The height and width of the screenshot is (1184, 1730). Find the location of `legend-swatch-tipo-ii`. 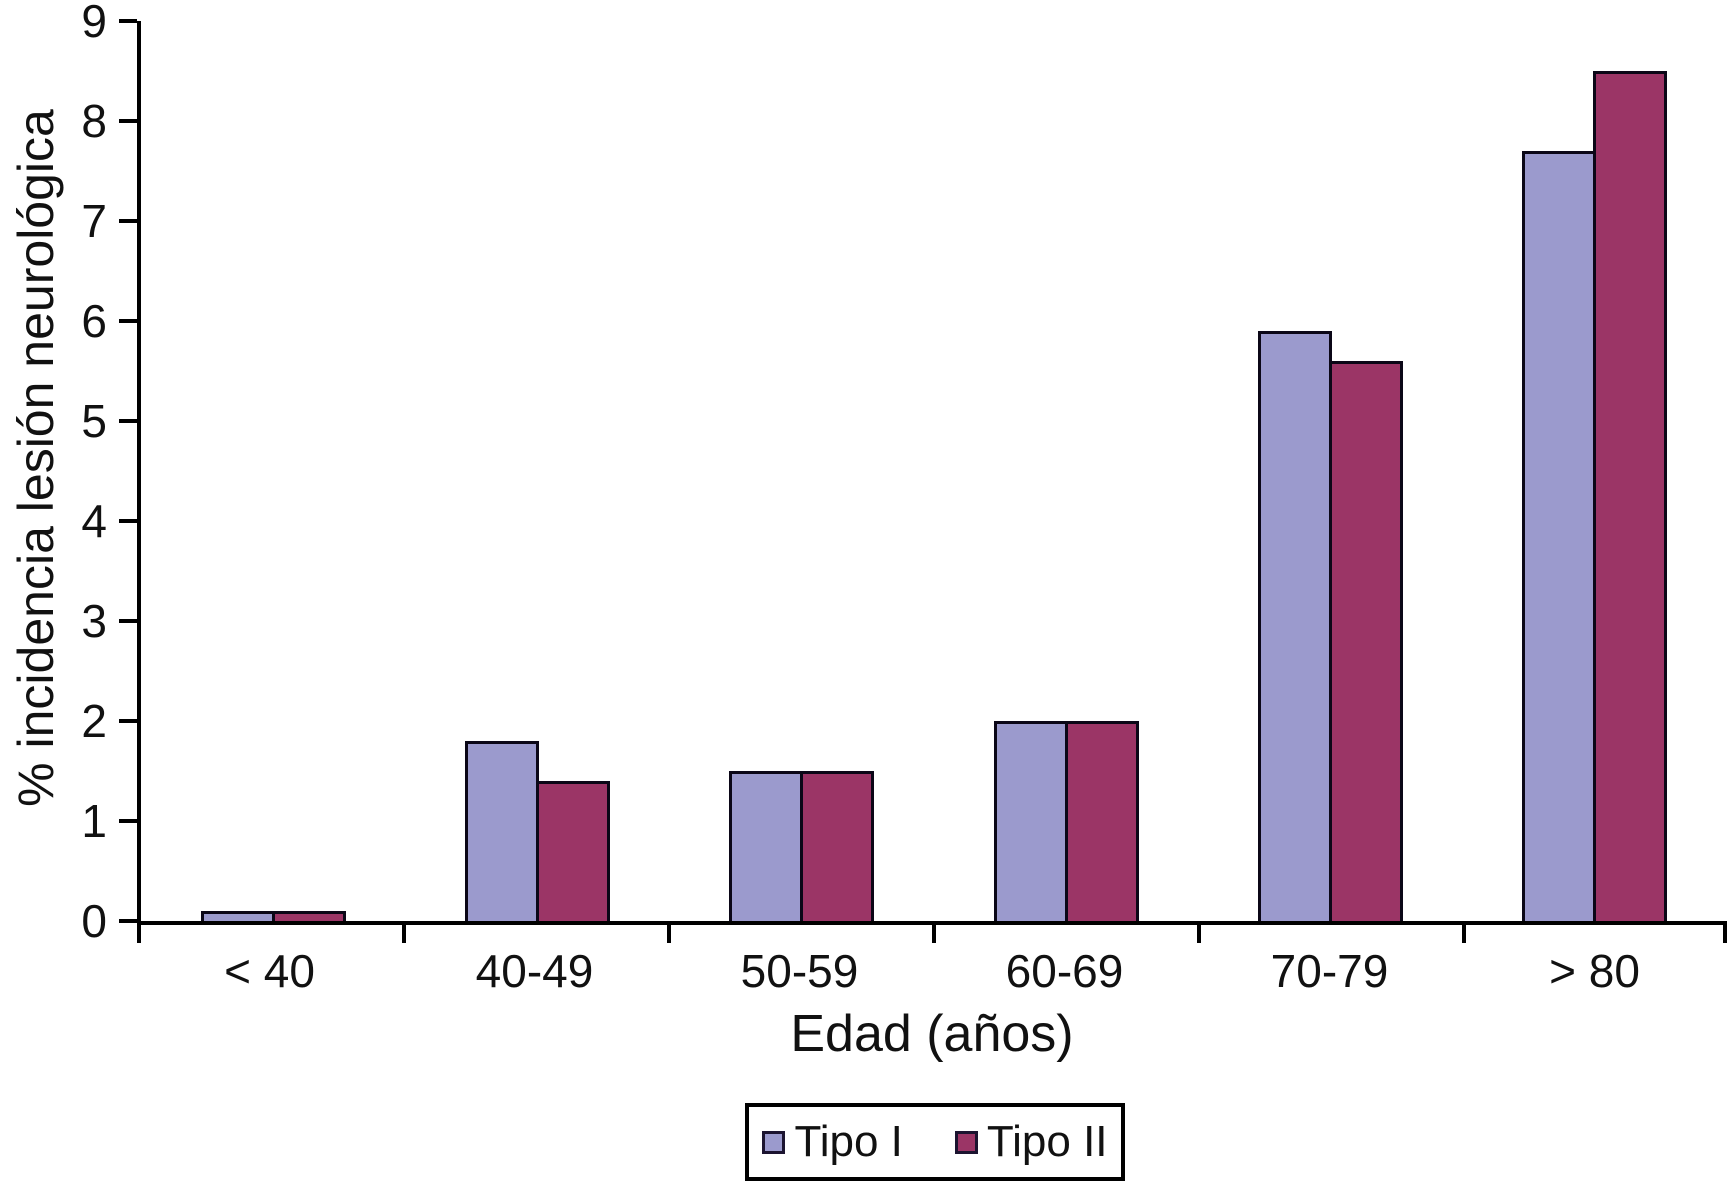

legend-swatch-tipo-ii is located at coordinates (966, 1142).